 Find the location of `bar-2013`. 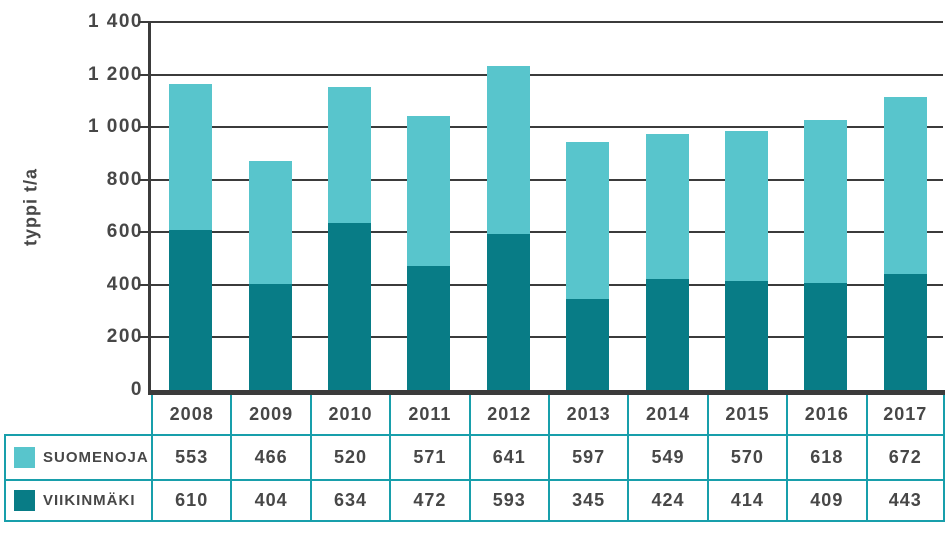

bar-2013 is located at coordinates (588, 206).